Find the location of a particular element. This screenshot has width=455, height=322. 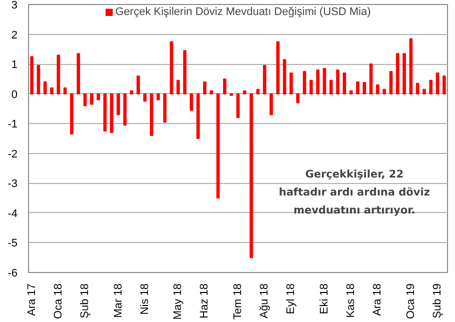

y-tick-label: -1 is located at coordinates (13, 124).